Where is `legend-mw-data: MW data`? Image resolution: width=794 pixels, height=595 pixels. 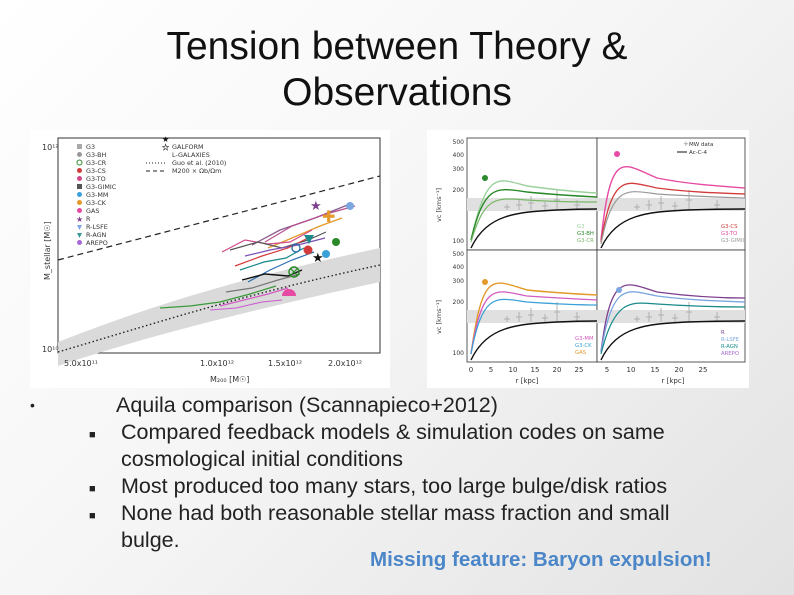 legend-mw-data: MW data is located at coordinates (701, 145).